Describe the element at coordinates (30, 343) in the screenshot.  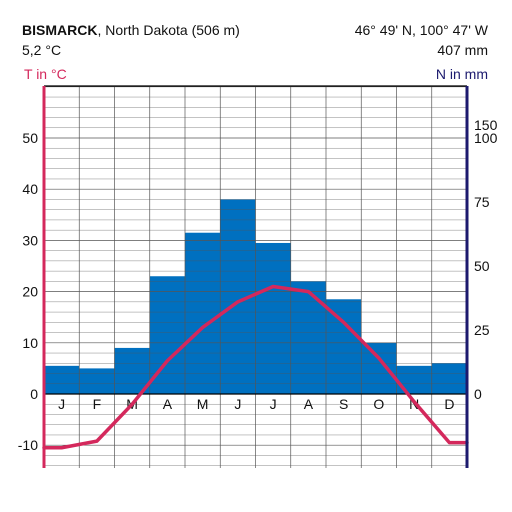
I see `temp-tick-label: 10` at that location.